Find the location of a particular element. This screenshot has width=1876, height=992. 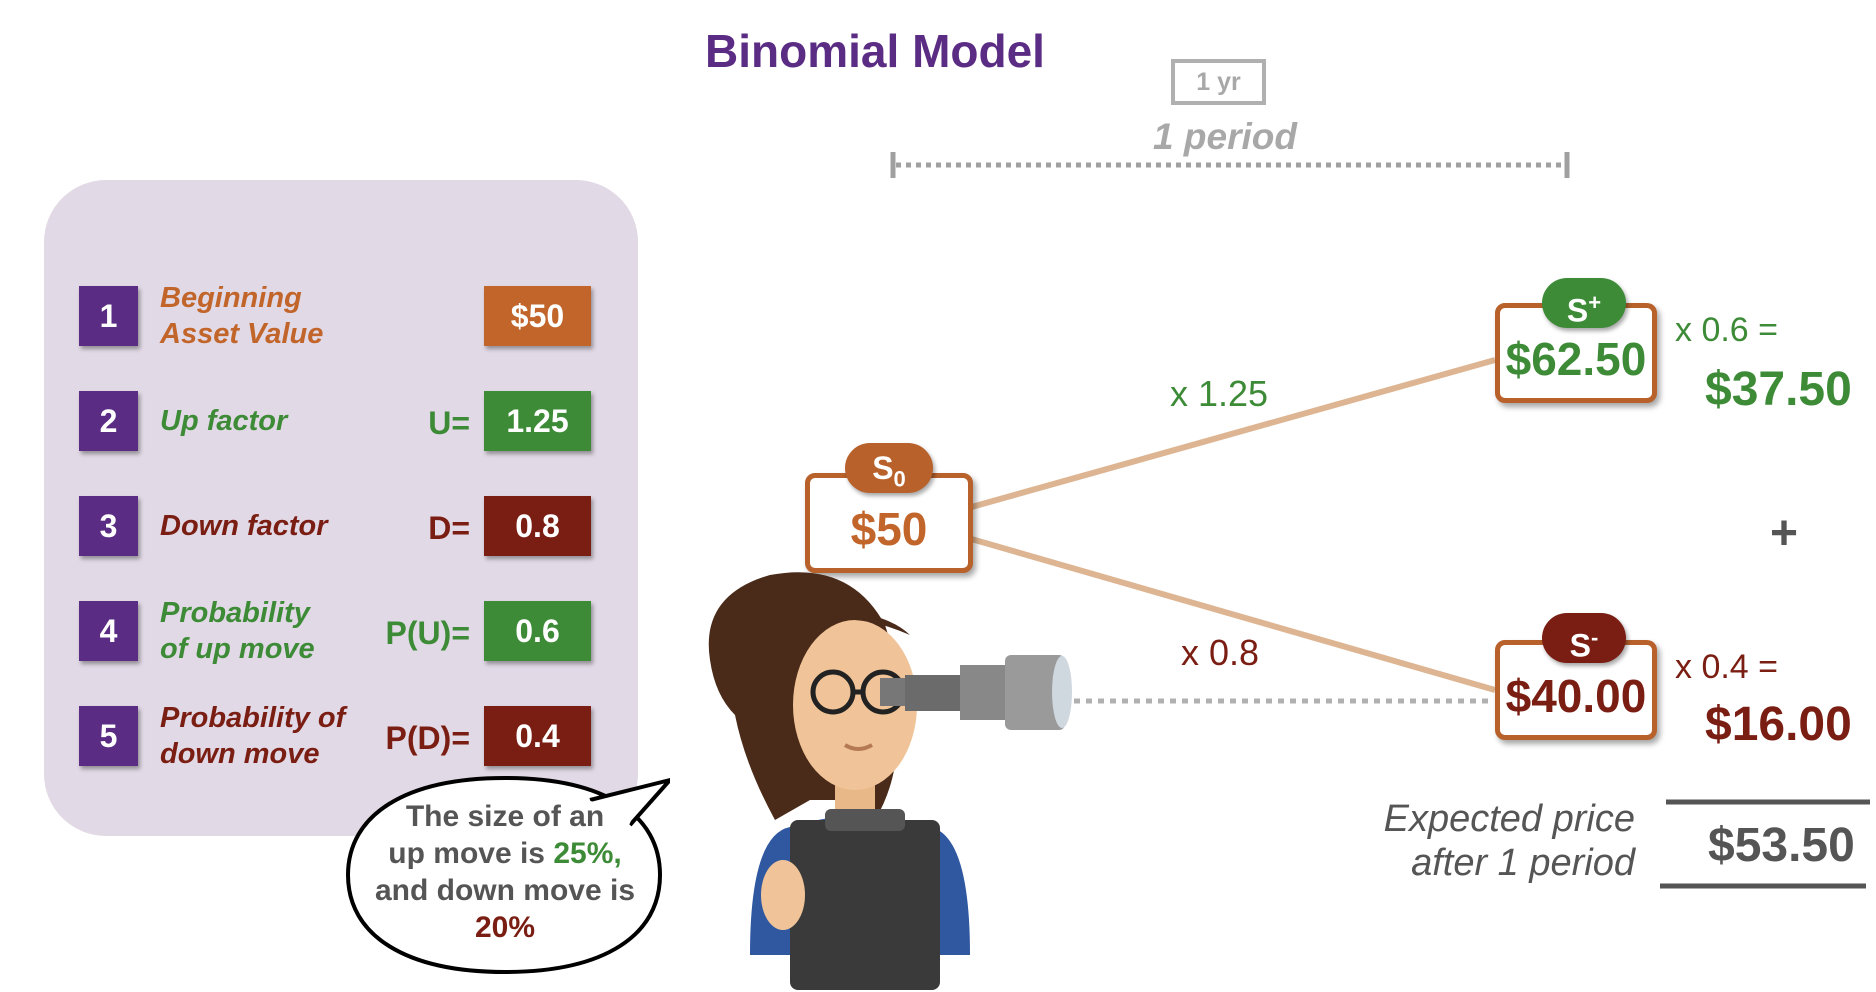

timeline-bracket is located at coordinates (1230, 165).